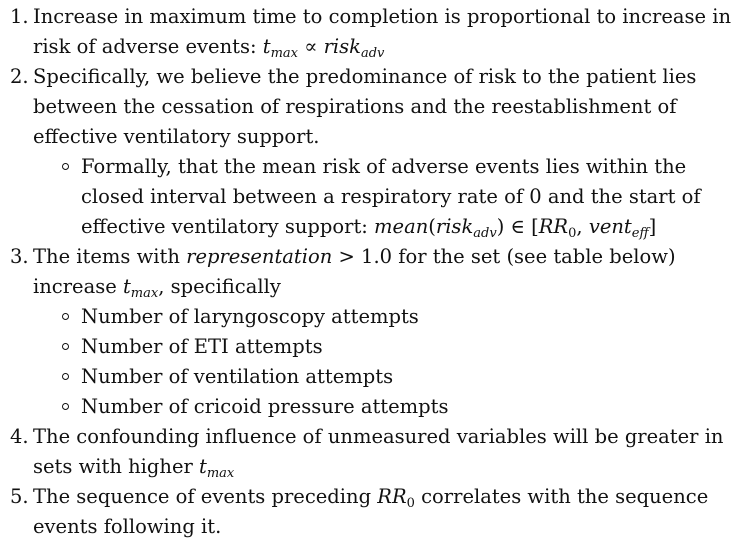 The height and width of the screenshot is (550, 751). I want to click on math-vent: vent, so click(610, 226).